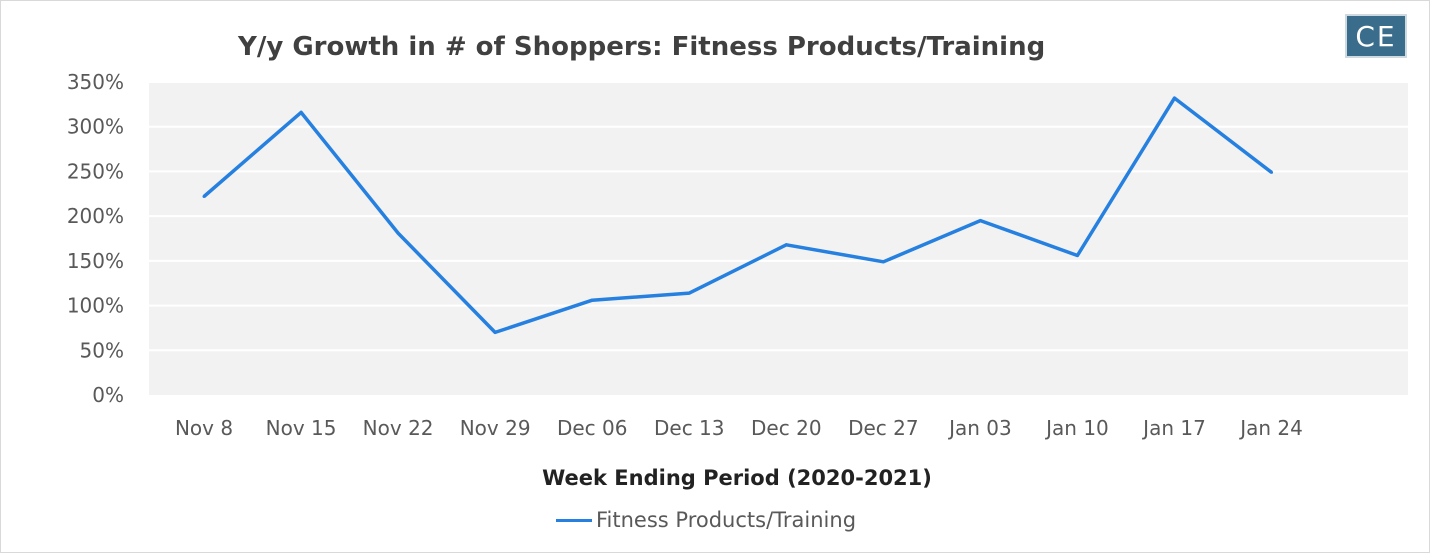 This screenshot has width=1430, height=553. Describe the element at coordinates (592, 428) in the screenshot. I see `x-tick-label: Dec 06` at that location.